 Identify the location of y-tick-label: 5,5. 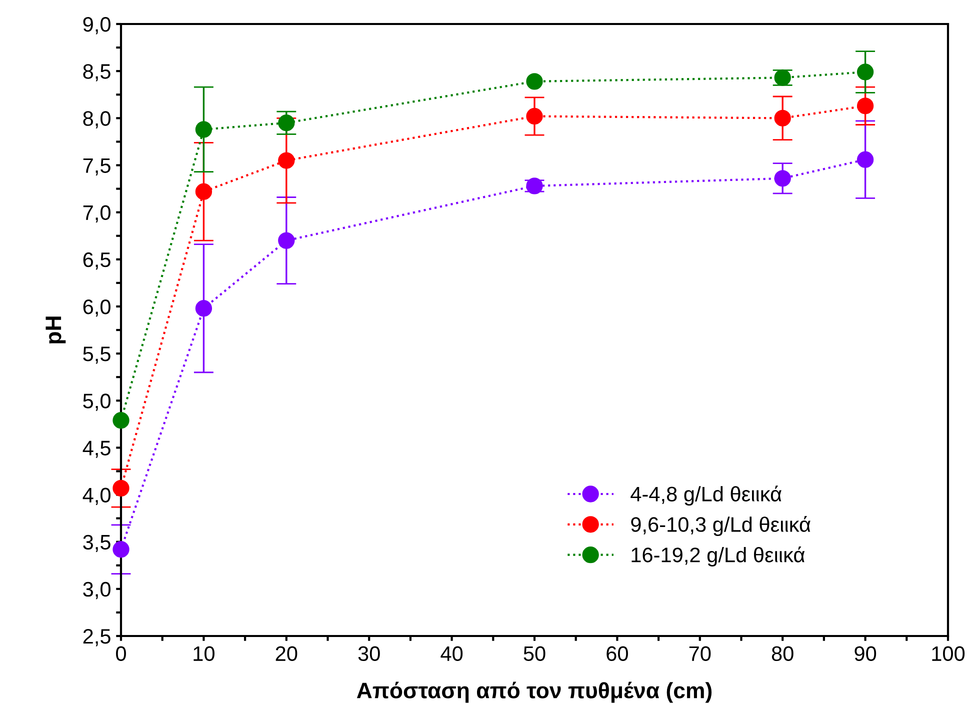
(96, 355).